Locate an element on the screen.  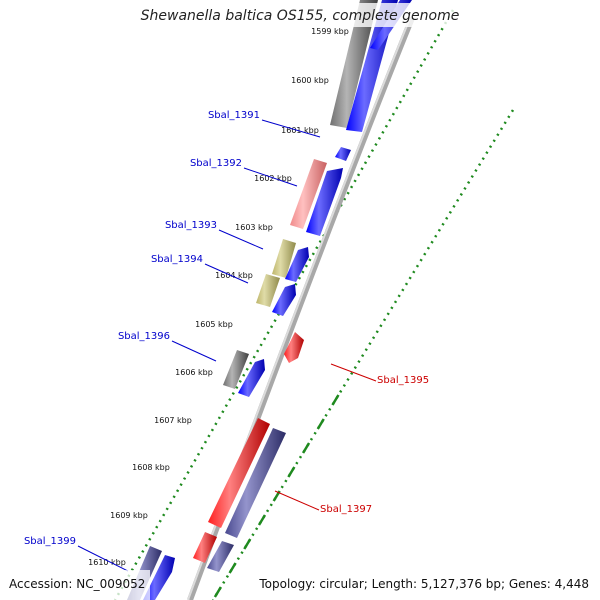
tick-label: 1605 kbp is located at coordinates (214, 324).